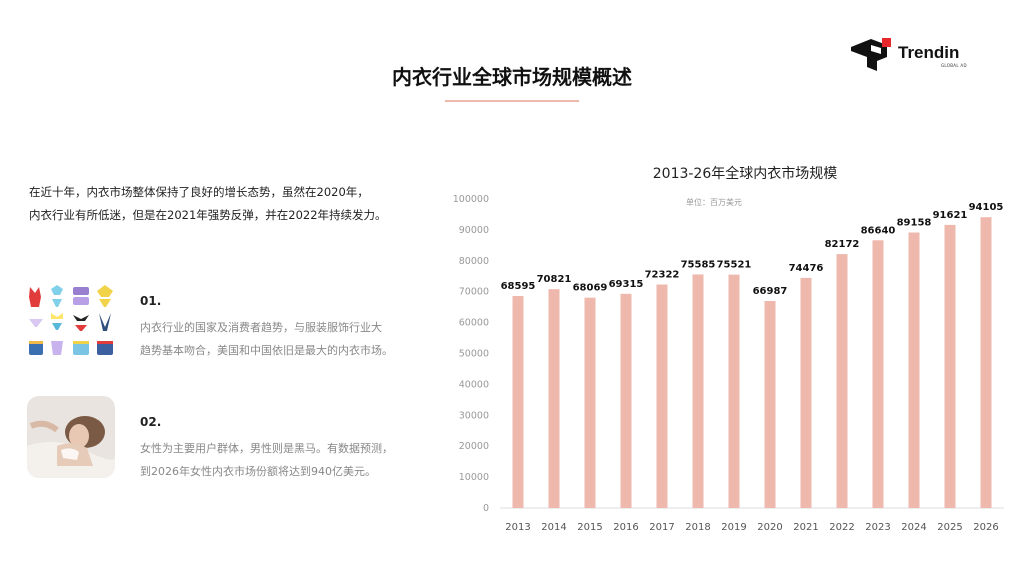 This screenshot has height=576, width=1024. What do you see at coordinates (662, 275) in the screenshot?
I see `data-label: 72322` at bounding box center [662, 275].